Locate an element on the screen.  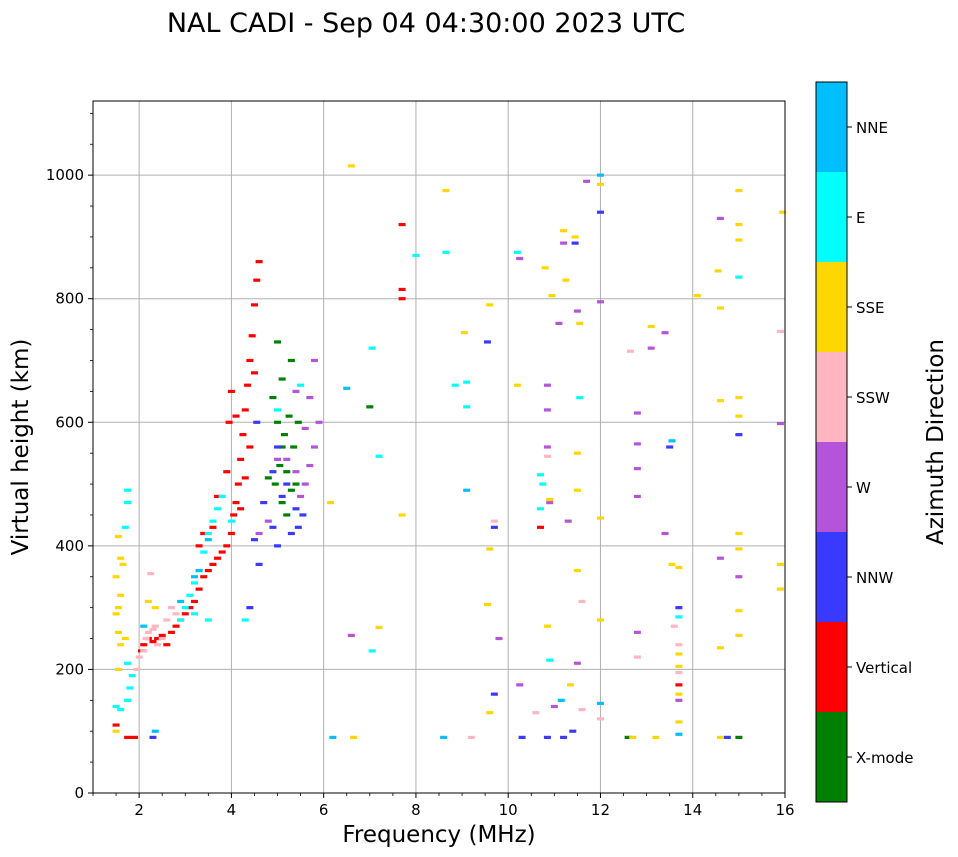
y-axis-ticks: 0 200 400 600 800 1000 is located at coordinates (69, 457).